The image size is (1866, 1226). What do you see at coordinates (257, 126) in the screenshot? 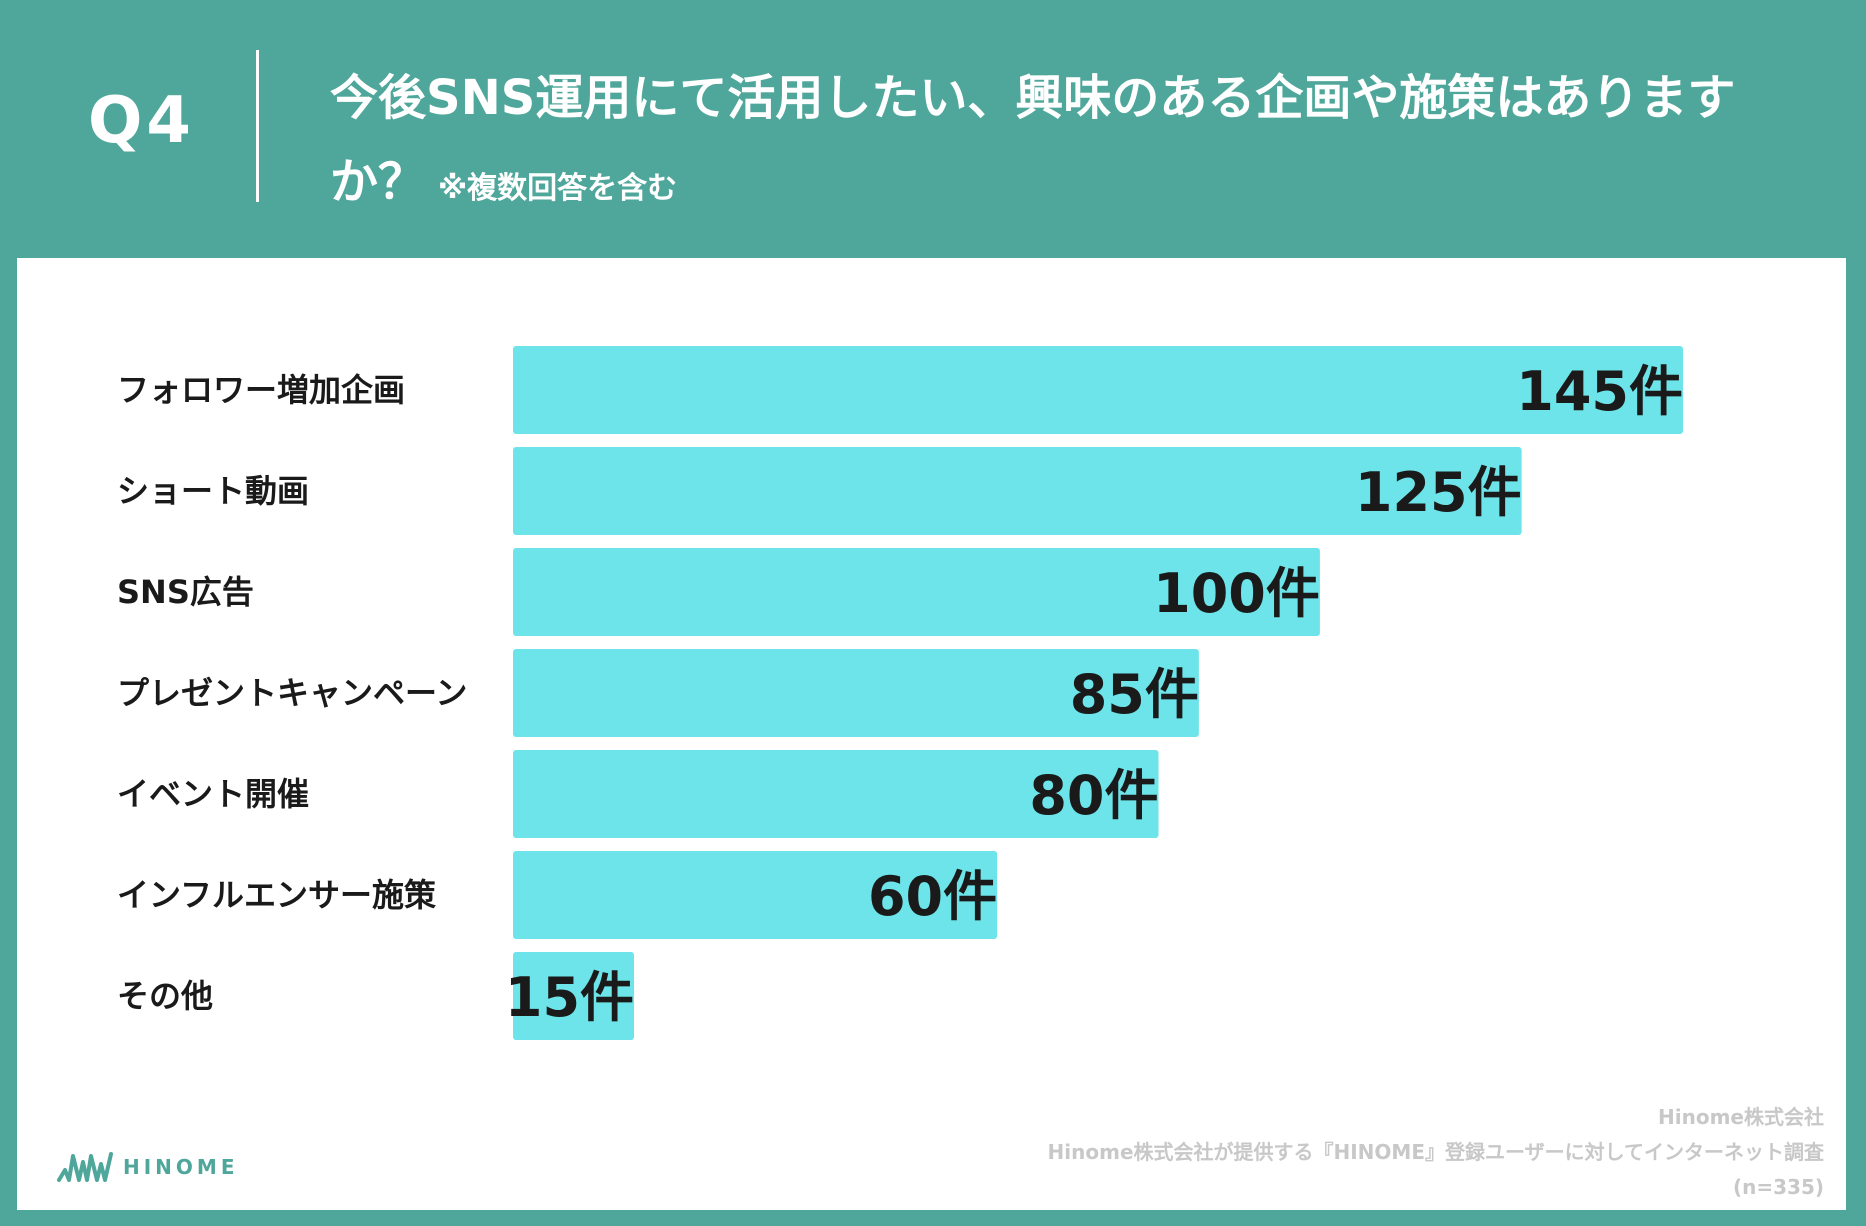
I see `header-divider` at bounding box center [257, 126].